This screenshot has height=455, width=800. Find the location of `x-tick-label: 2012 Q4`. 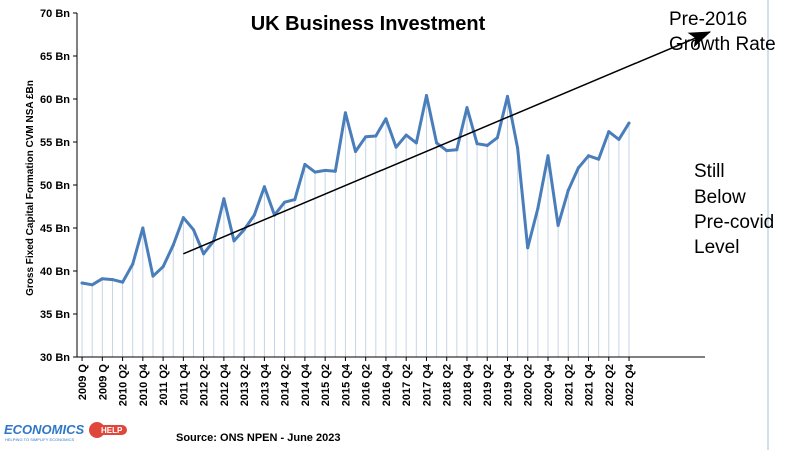

x-tick-label: 2012 Q4 is located at coordinates (225, 384).